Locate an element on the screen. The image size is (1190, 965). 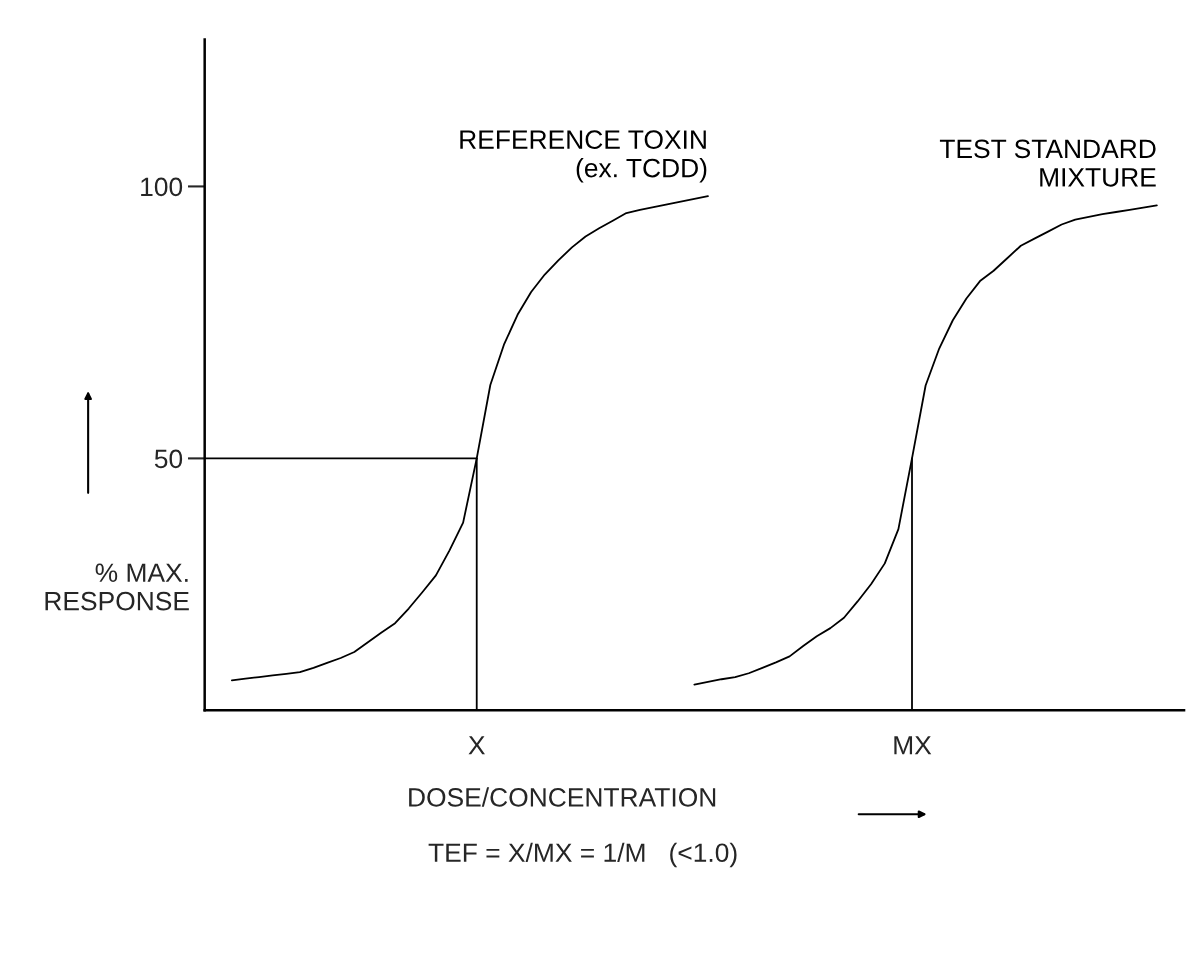
text: TEF = X/MX = 1/M (<1.0) is located at coordinates (582, 855).